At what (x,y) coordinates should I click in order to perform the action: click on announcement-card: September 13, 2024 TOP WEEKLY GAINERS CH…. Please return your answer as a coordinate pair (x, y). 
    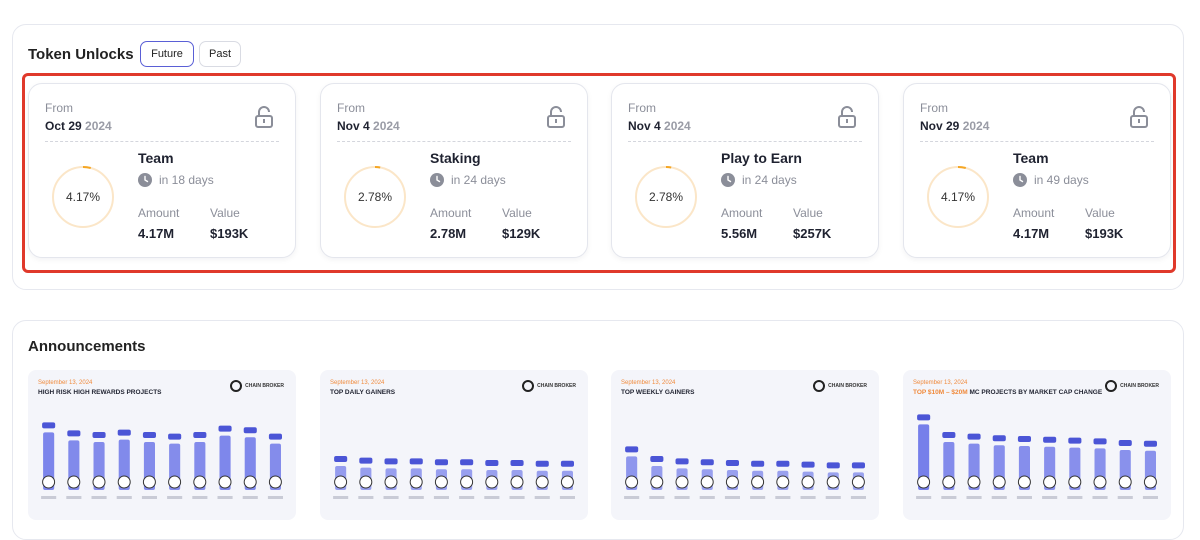
    Looking at the image, I should click on (745, 445).